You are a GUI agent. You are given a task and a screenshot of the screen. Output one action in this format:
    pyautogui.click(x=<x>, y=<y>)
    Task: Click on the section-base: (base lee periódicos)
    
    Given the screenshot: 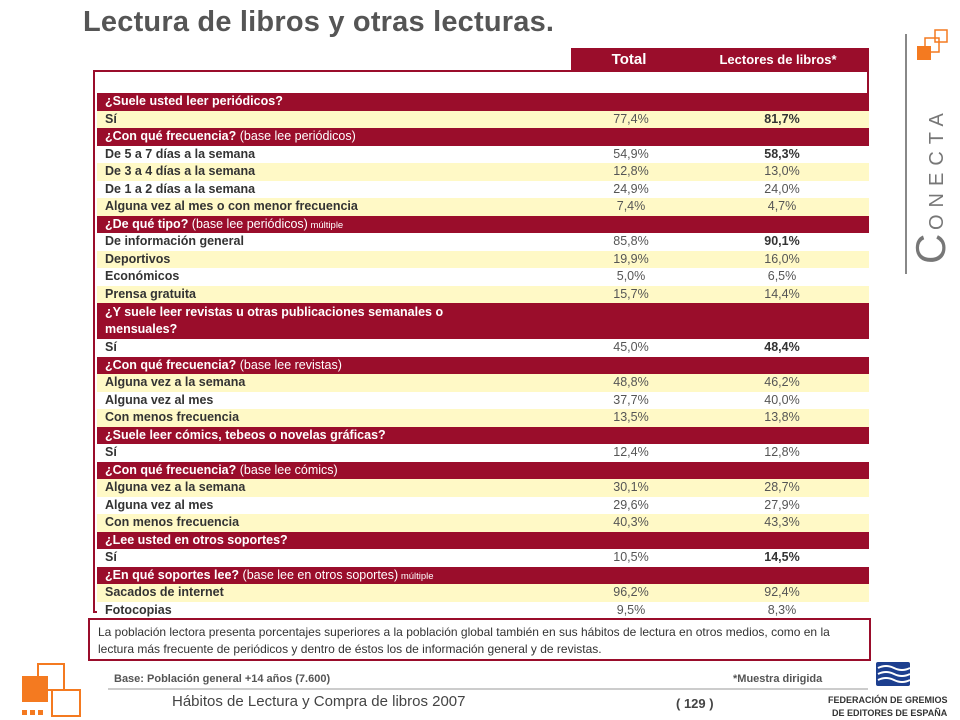 What is the action you would take?
    pyautogui.click(x=296, y=136)
    